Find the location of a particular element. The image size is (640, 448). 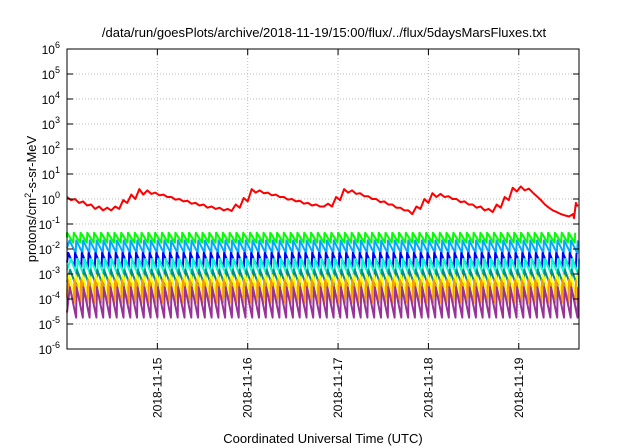

x-tick-label: 2018-11-18 is located at coordinates (428, 387).